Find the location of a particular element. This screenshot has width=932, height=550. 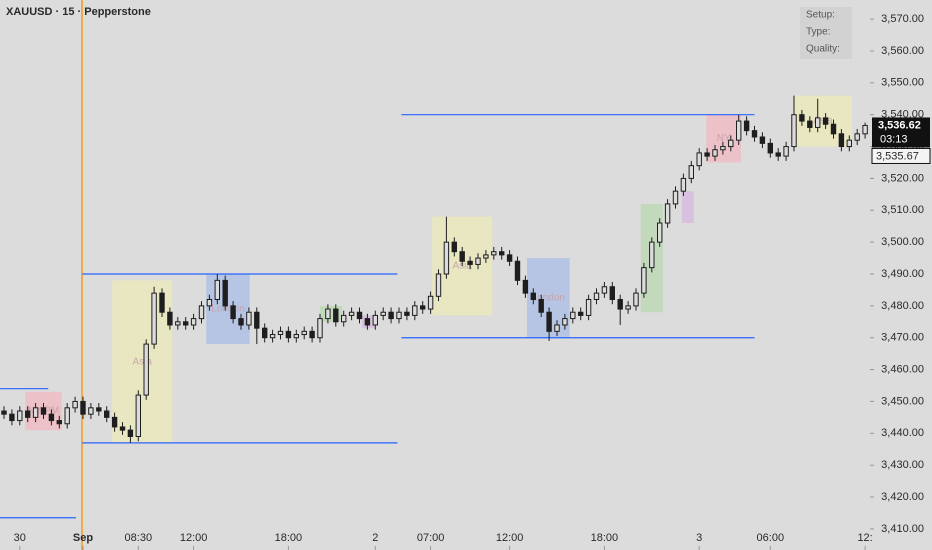

x-tick-label: 08:30 is located at coordinates (139, 538).